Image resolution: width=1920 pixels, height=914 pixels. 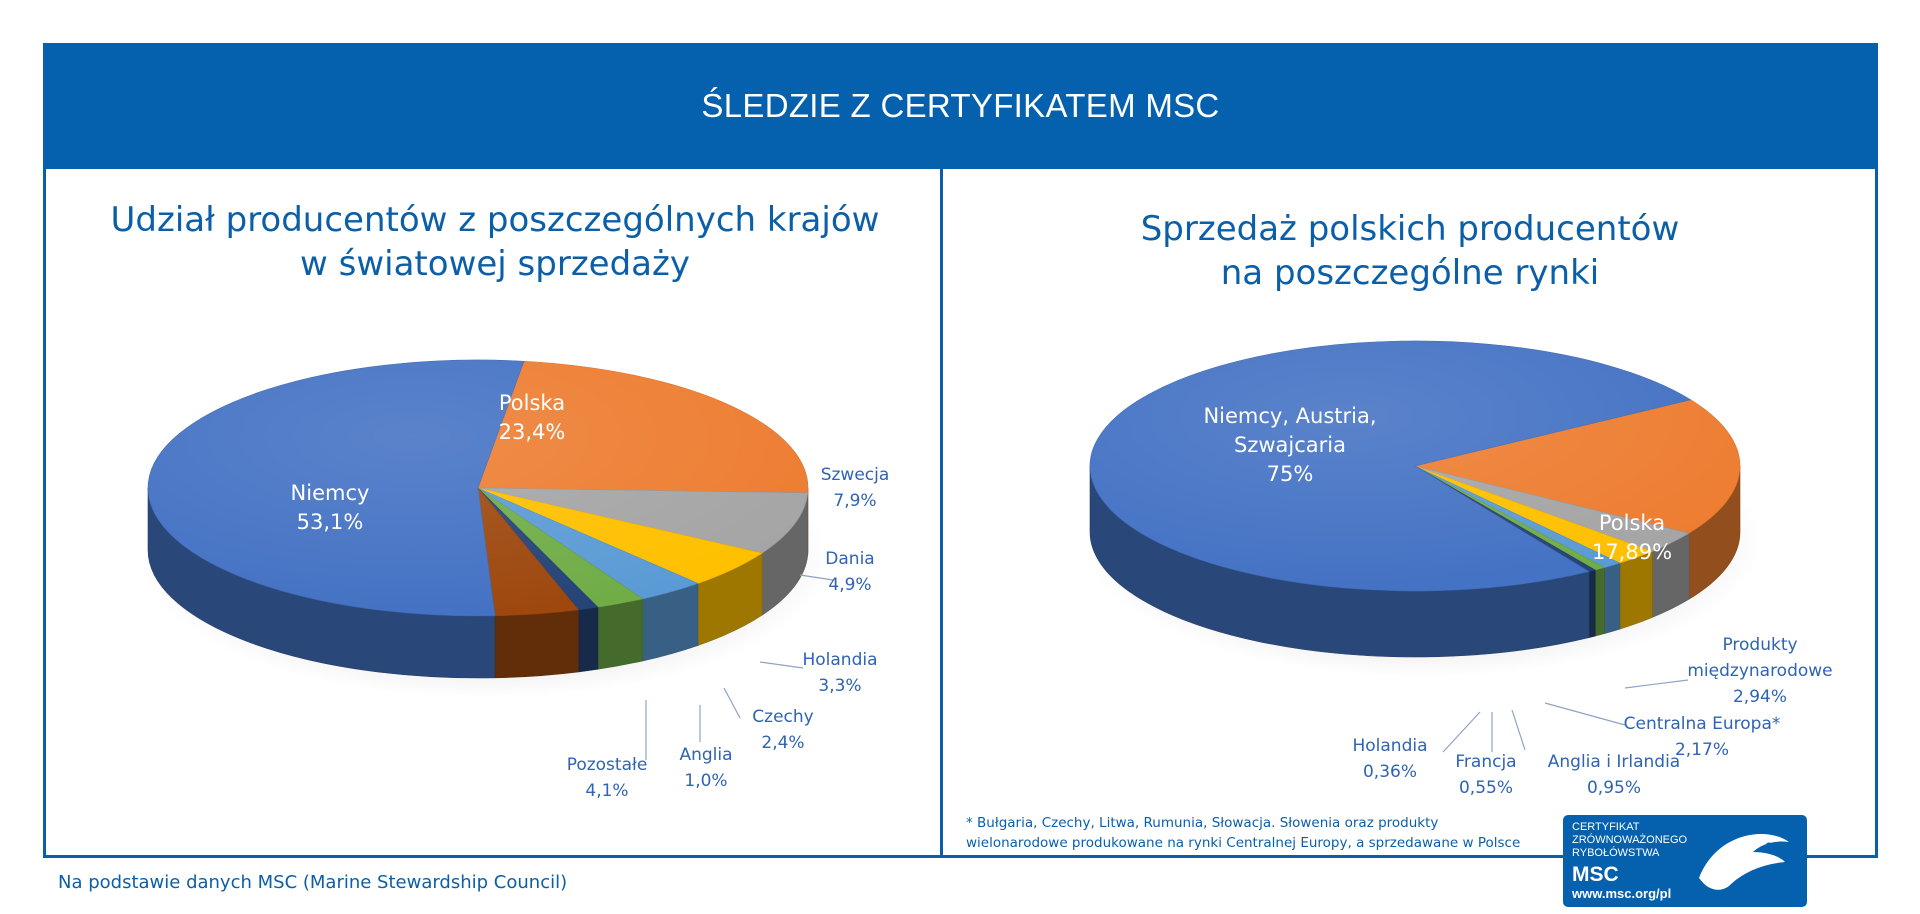 I want to click on slice-value-label: 1,0%, so click(x=705, y=781).